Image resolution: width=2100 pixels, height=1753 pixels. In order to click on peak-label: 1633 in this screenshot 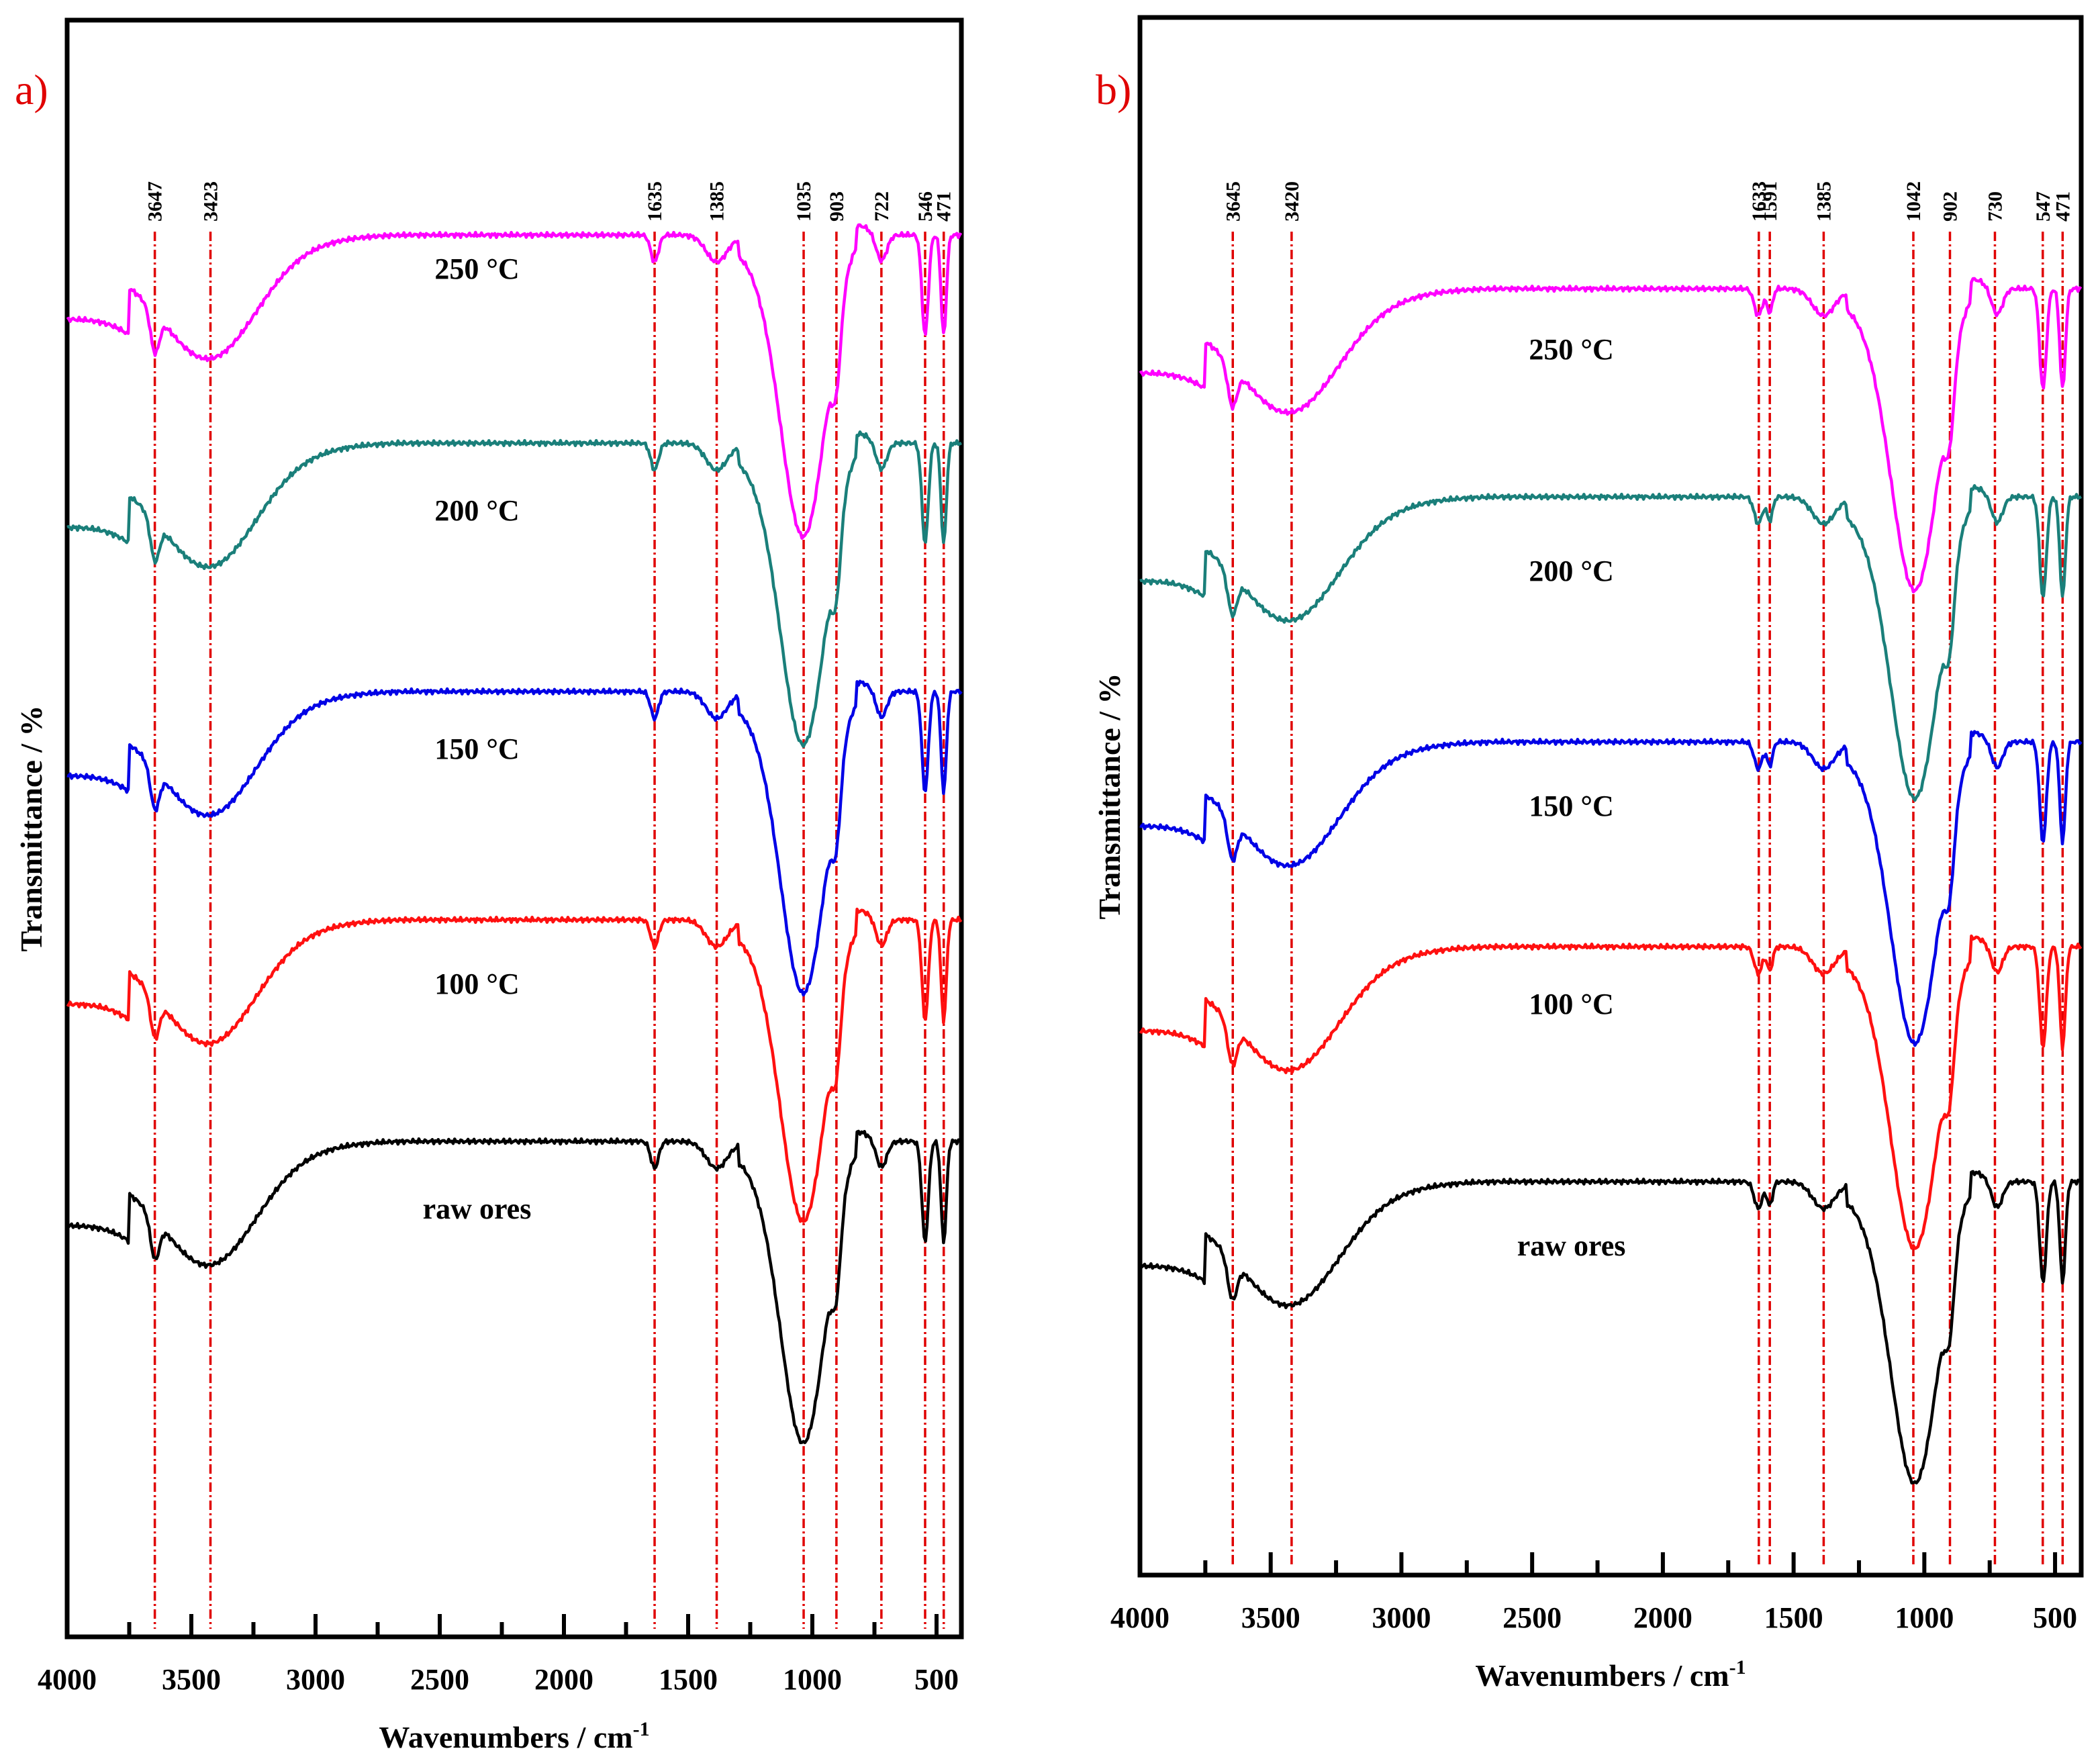, I will do `click(1759, 201)`.